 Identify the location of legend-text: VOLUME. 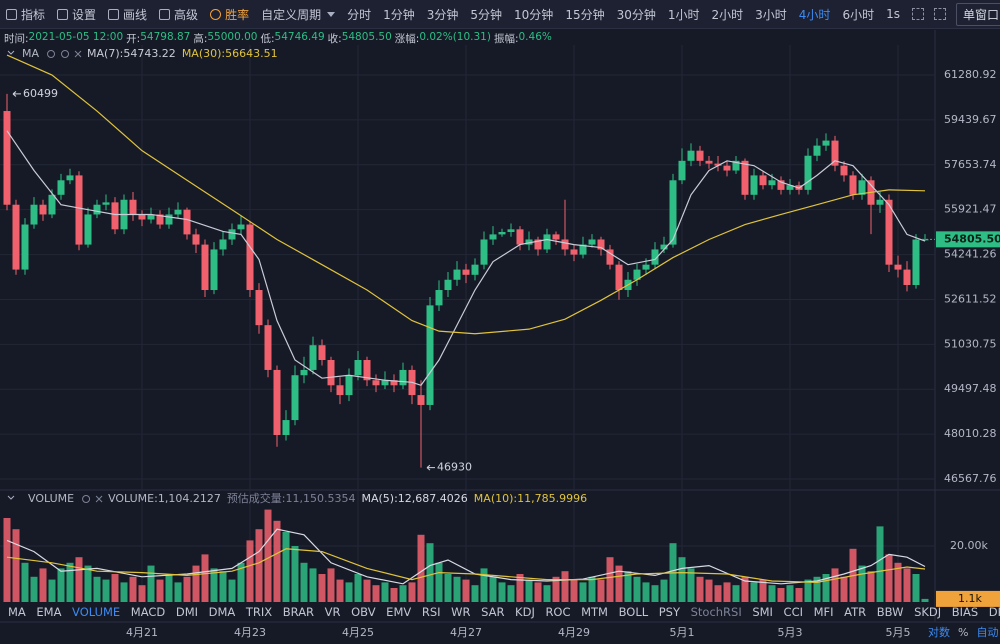
(51, 498).